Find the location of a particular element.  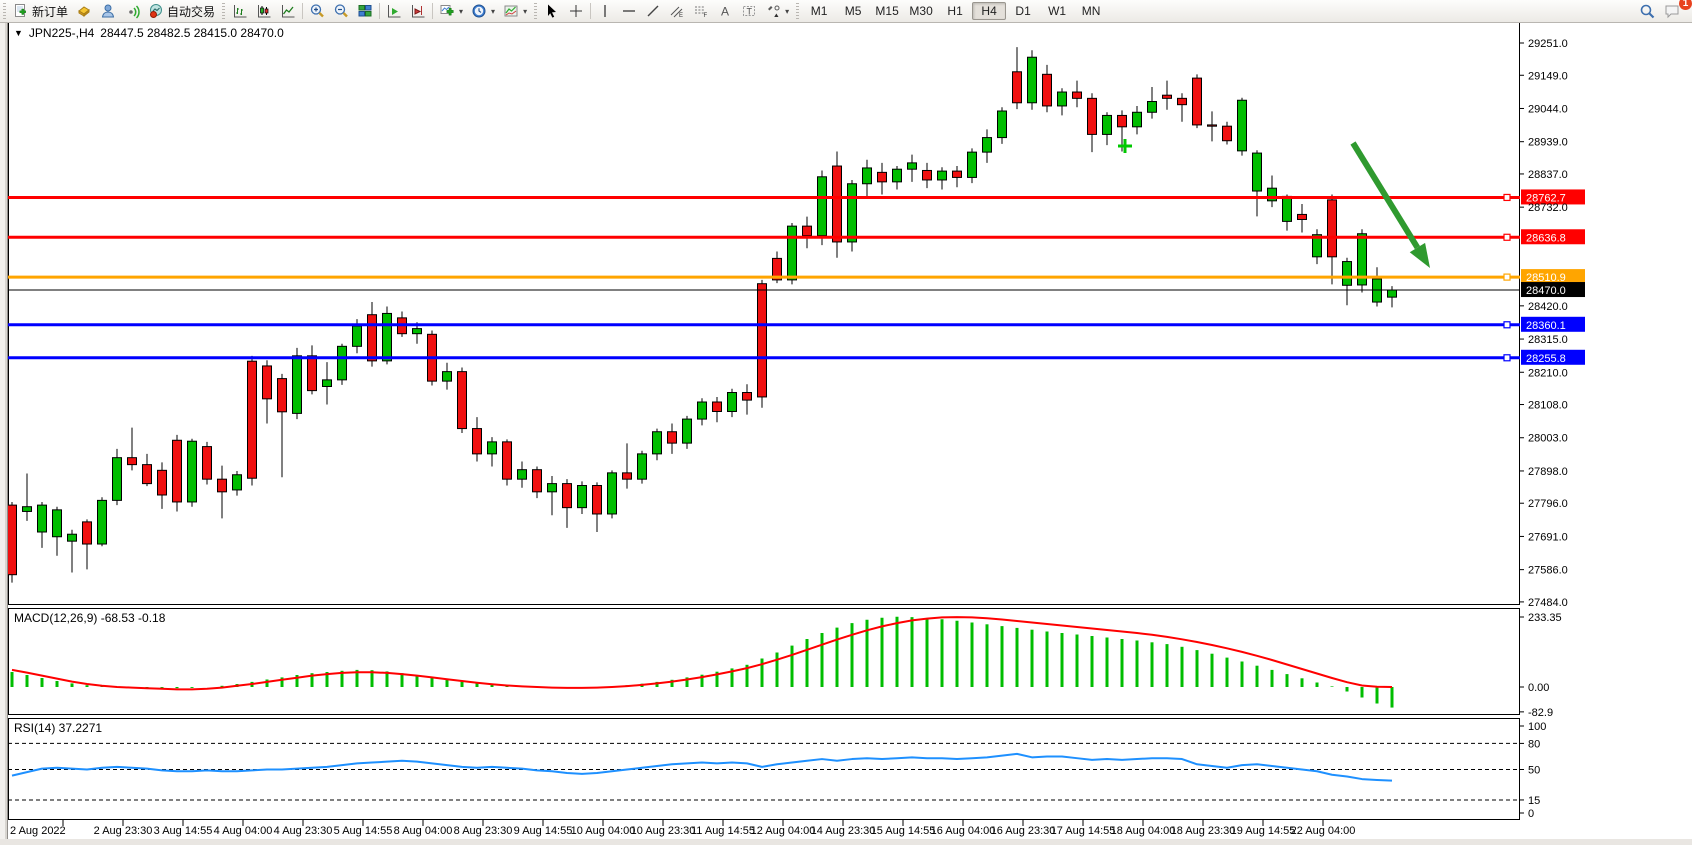

timeframe-h4: H4 is located at coordinates (989, 11).